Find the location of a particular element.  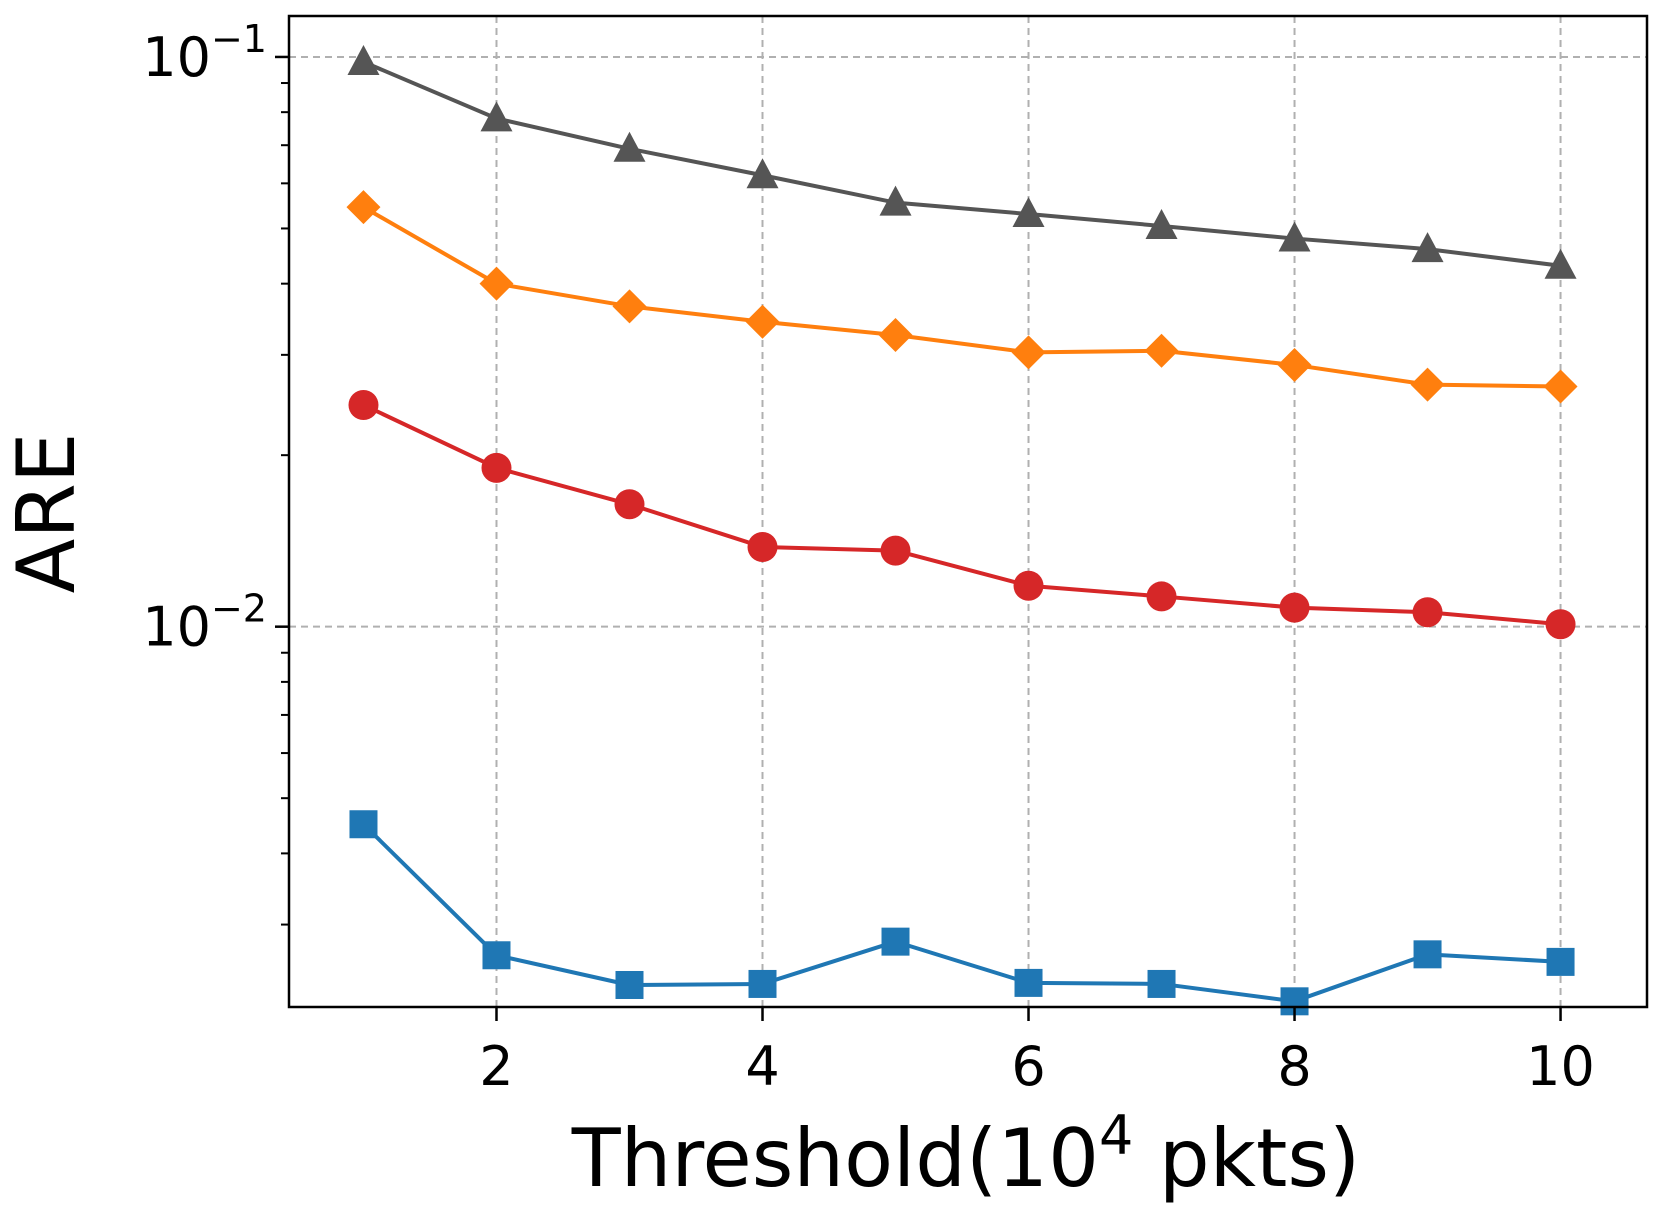

x-tick-label: 8 is located at coordinates (1294, 1066).